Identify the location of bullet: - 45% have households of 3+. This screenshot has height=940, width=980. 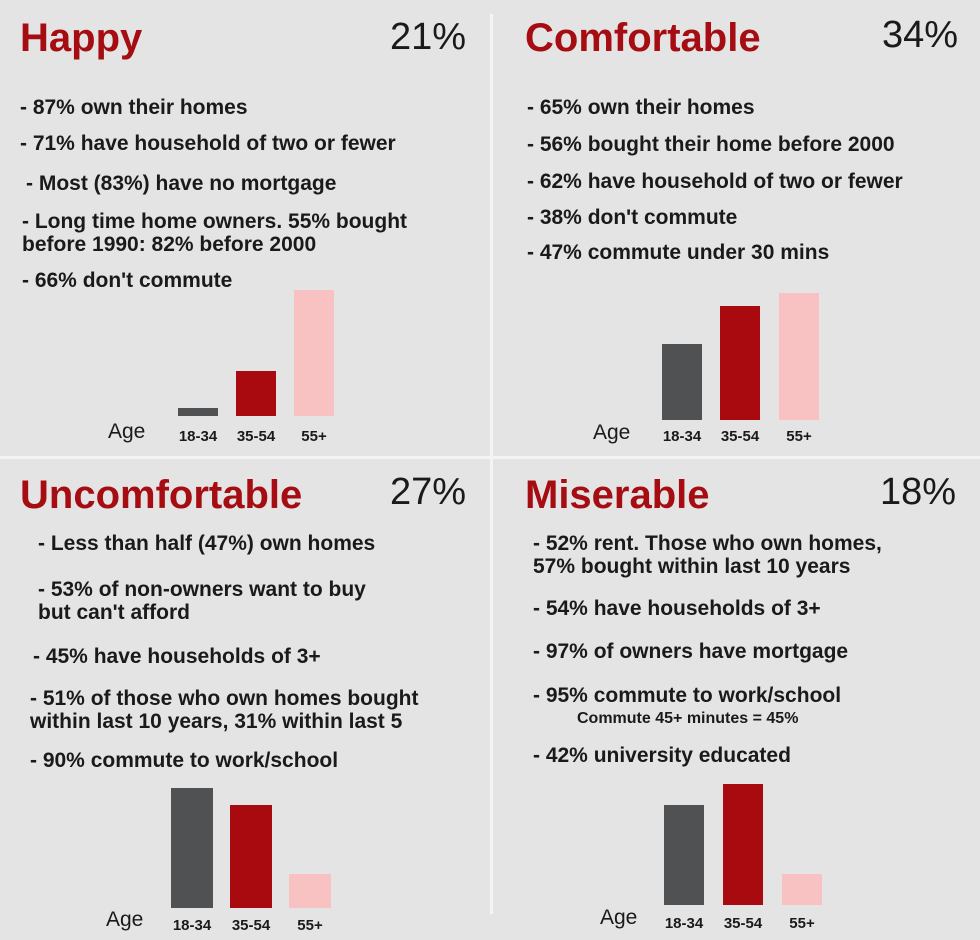
(177, 656).